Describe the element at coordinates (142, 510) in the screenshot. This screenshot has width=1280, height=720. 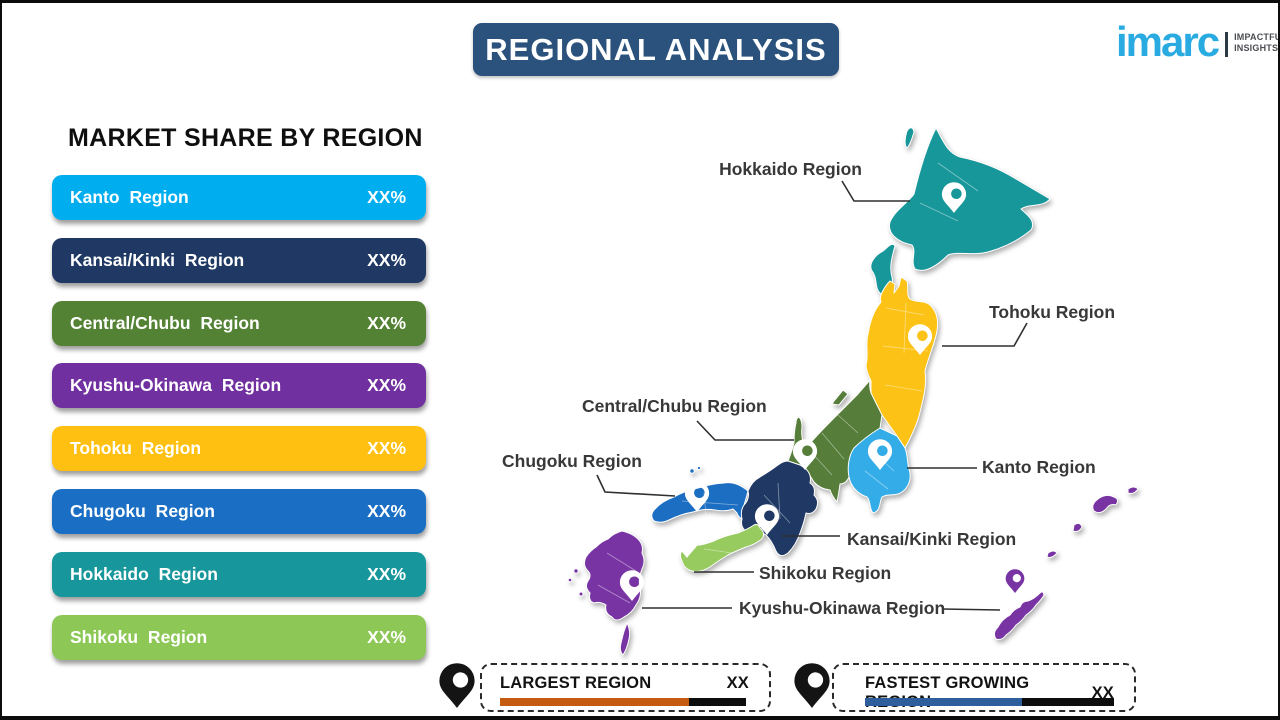
I see `market-share-label: Chugoku Region` at that location.